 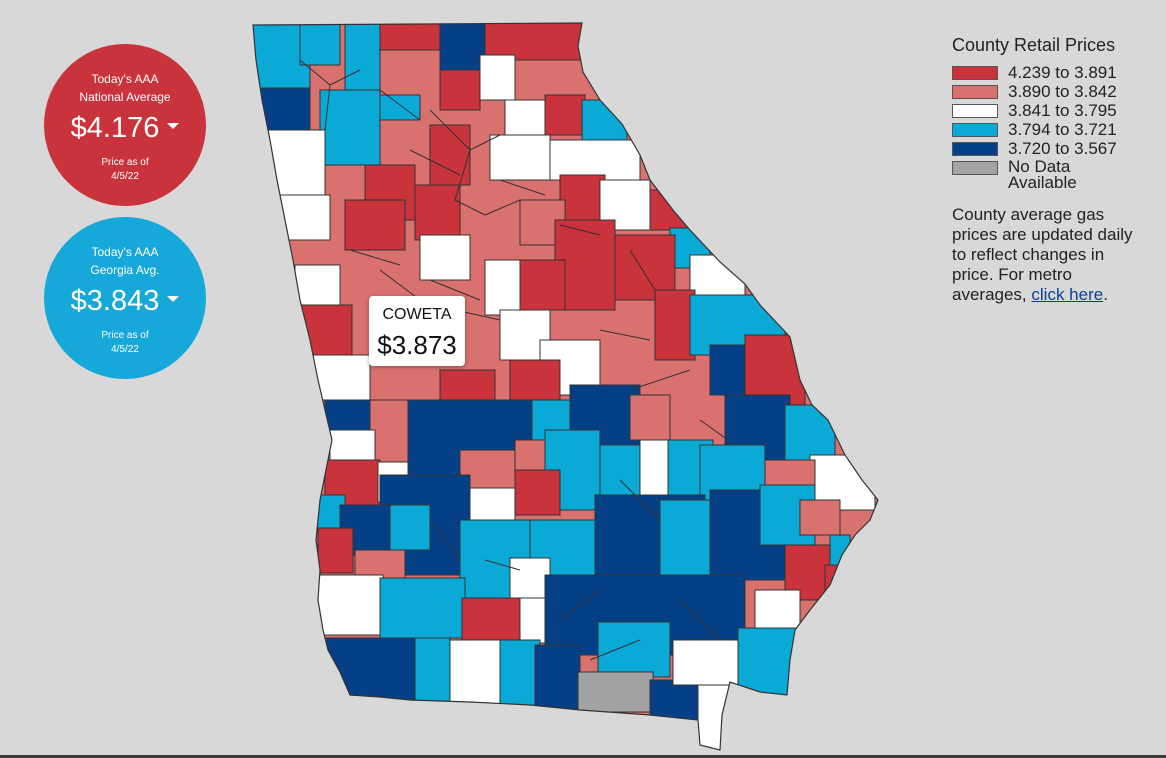 I want to click on legend-item: 3.841 to 3.795, so click(x=1052, y=111).